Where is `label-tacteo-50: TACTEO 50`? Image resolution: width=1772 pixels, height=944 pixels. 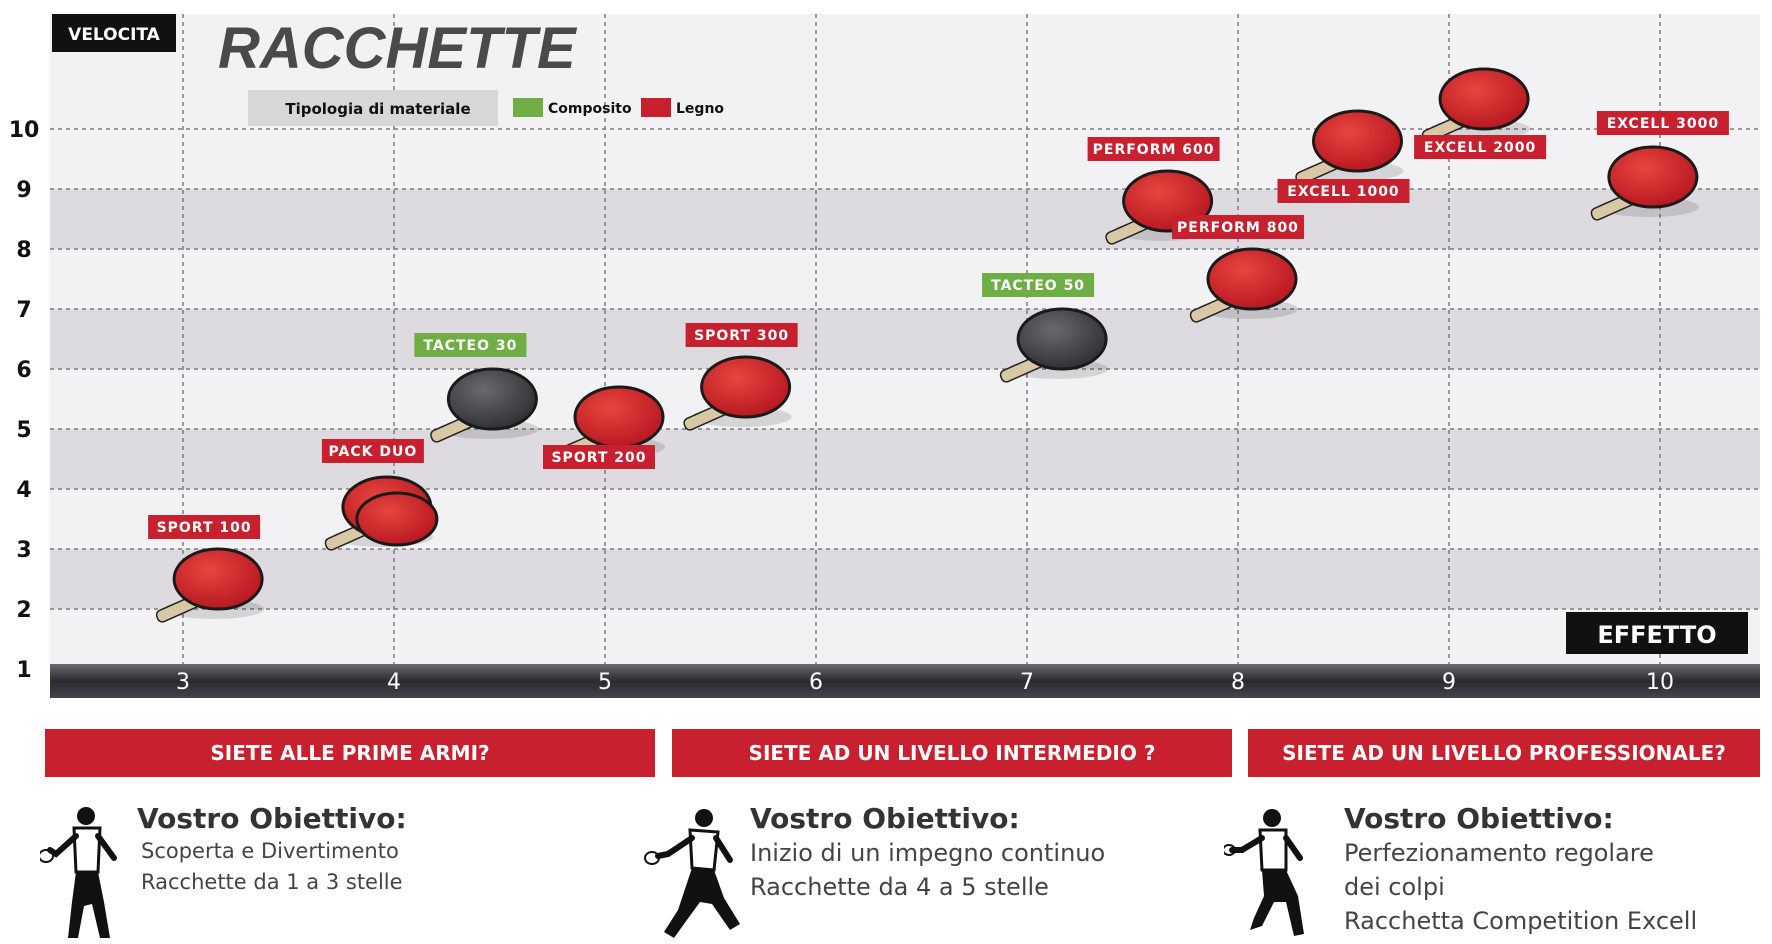
label-tacteo-50: TACTEO 50 is located at coordinates (1038, 286).